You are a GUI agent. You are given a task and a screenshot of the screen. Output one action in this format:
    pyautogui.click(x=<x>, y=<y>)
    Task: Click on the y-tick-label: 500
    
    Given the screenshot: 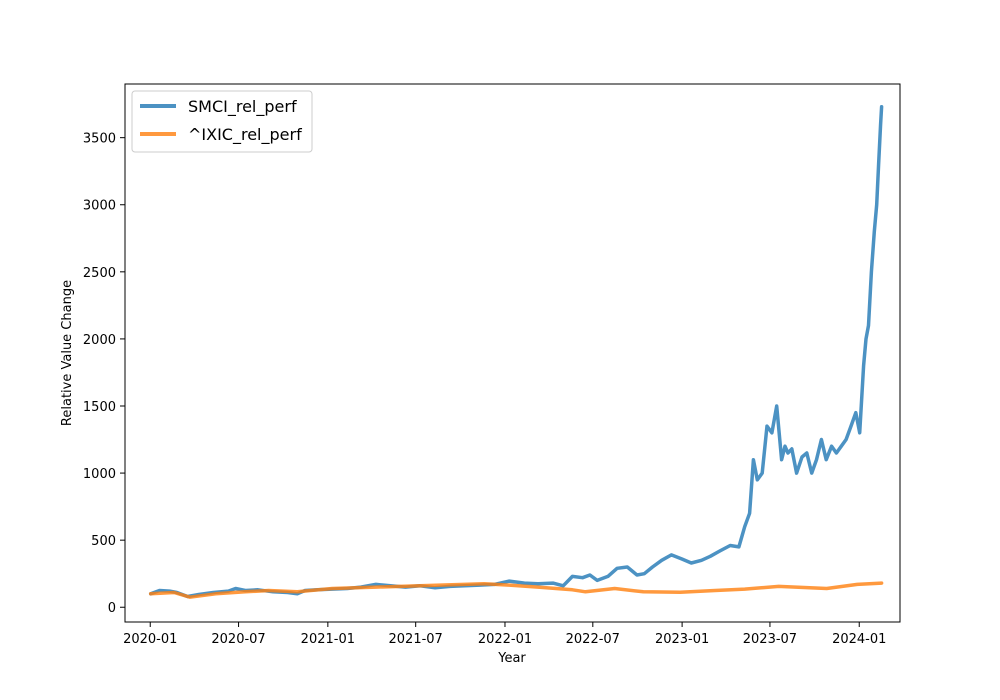 What is the action you would take?
    pyautogui.click(x=103, y=541)
    